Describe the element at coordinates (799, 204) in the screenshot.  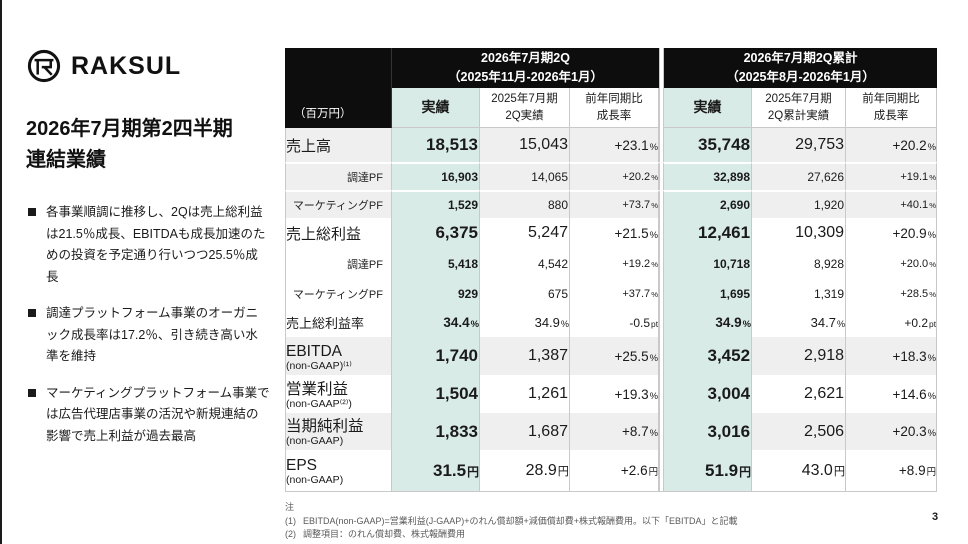
I see `cell: 1,920` at that location.